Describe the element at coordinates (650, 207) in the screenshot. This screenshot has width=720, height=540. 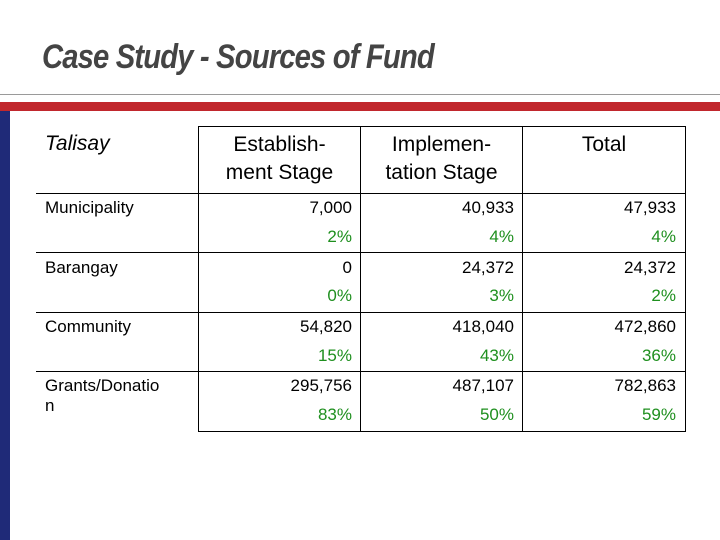
I see `total-value: 47,933` at that location.